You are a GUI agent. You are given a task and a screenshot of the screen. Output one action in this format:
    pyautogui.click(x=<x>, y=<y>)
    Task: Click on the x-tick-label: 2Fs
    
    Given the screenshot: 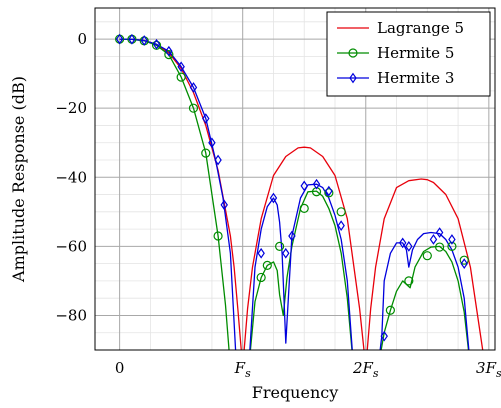 What is the action you would take?
    pyautogui.click(x=365, y=369)
    